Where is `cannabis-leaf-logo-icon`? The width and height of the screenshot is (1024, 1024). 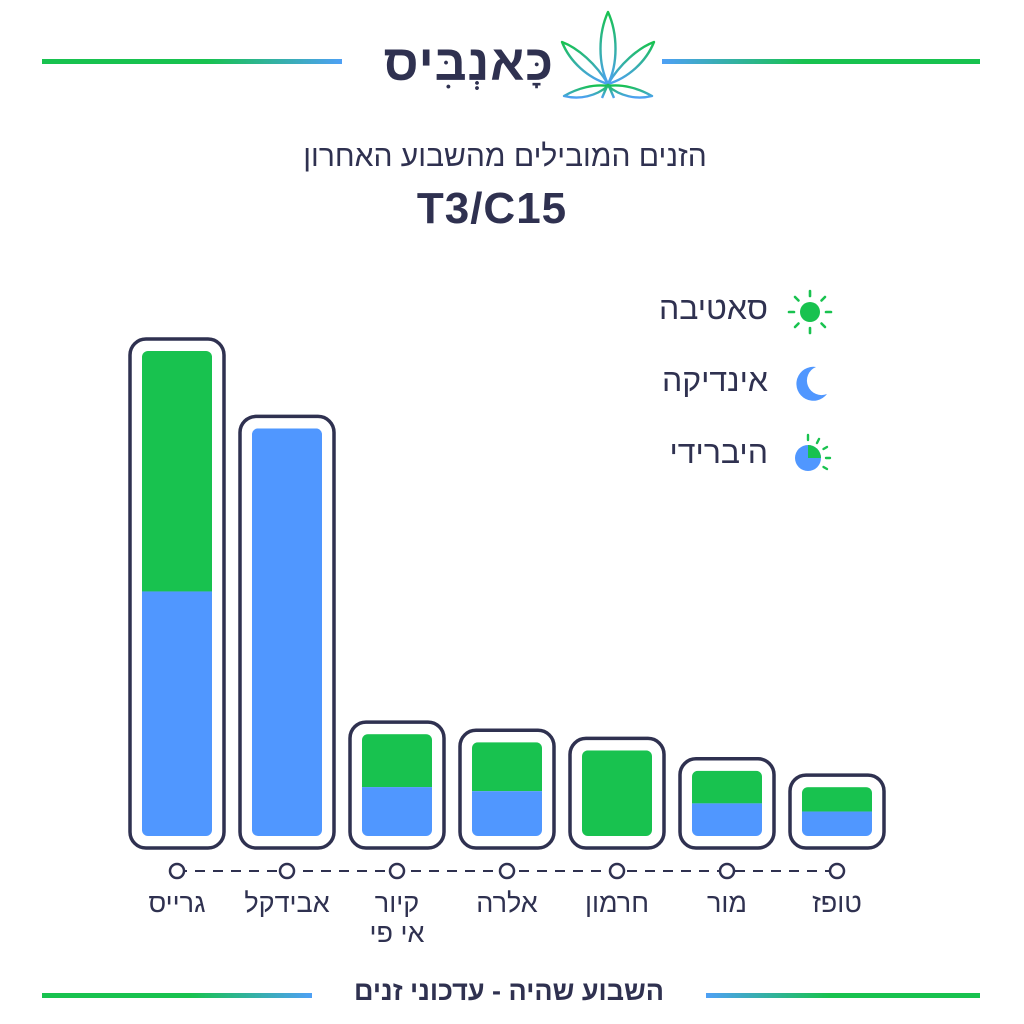
cannabis-leaf-logo-icon is located at coordinates (608, 58).